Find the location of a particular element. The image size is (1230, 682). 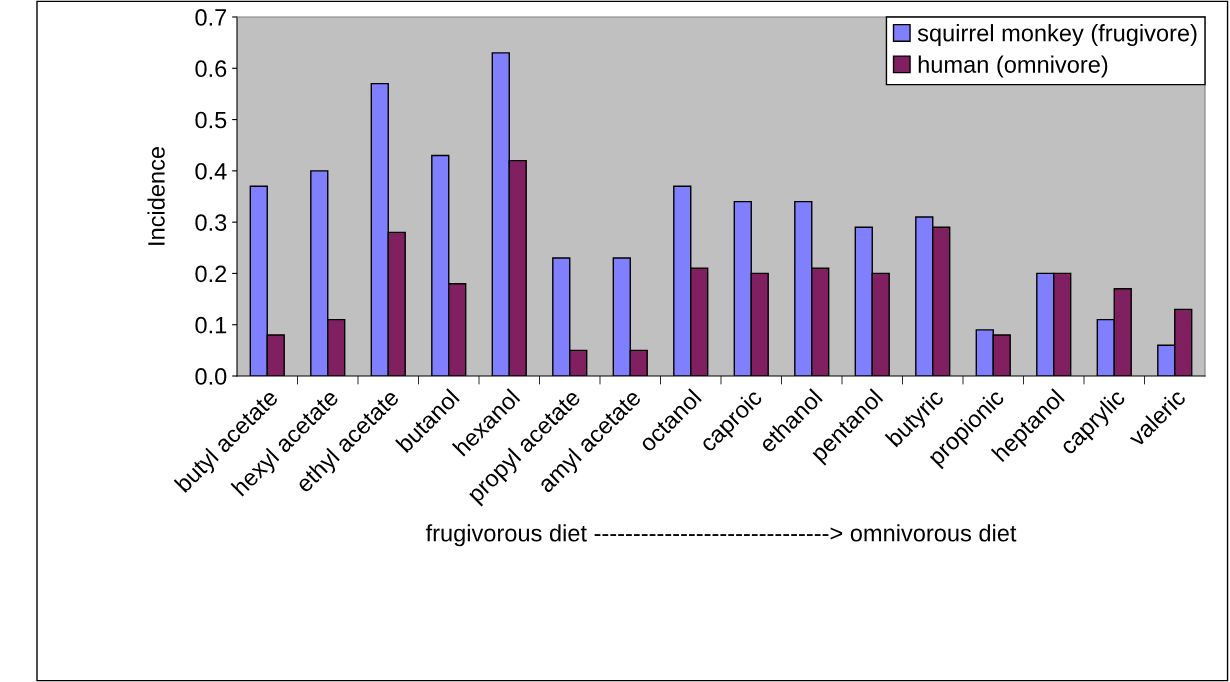

y-tick-label: 0.5 is located at coordinates (211, 120).